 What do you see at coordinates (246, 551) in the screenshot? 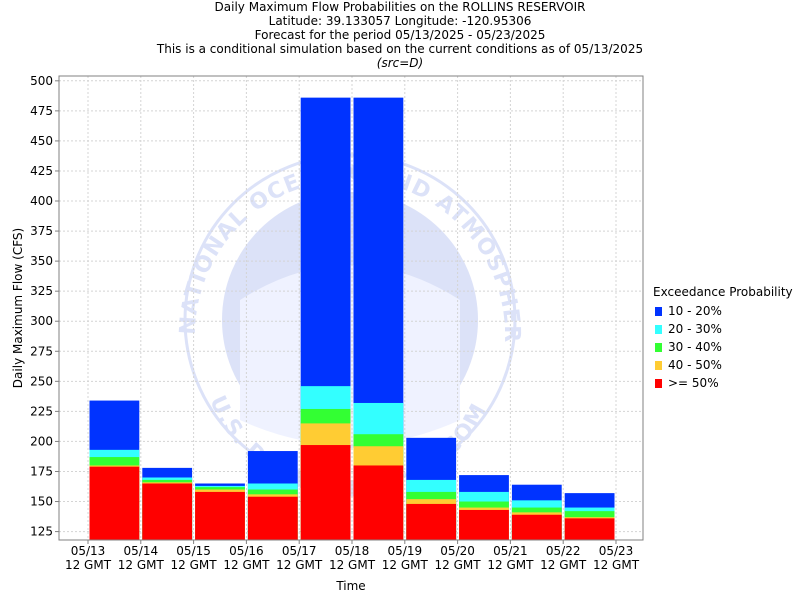
I see `x-tick-label-date: 05/16` at bounding box center [246, 551].